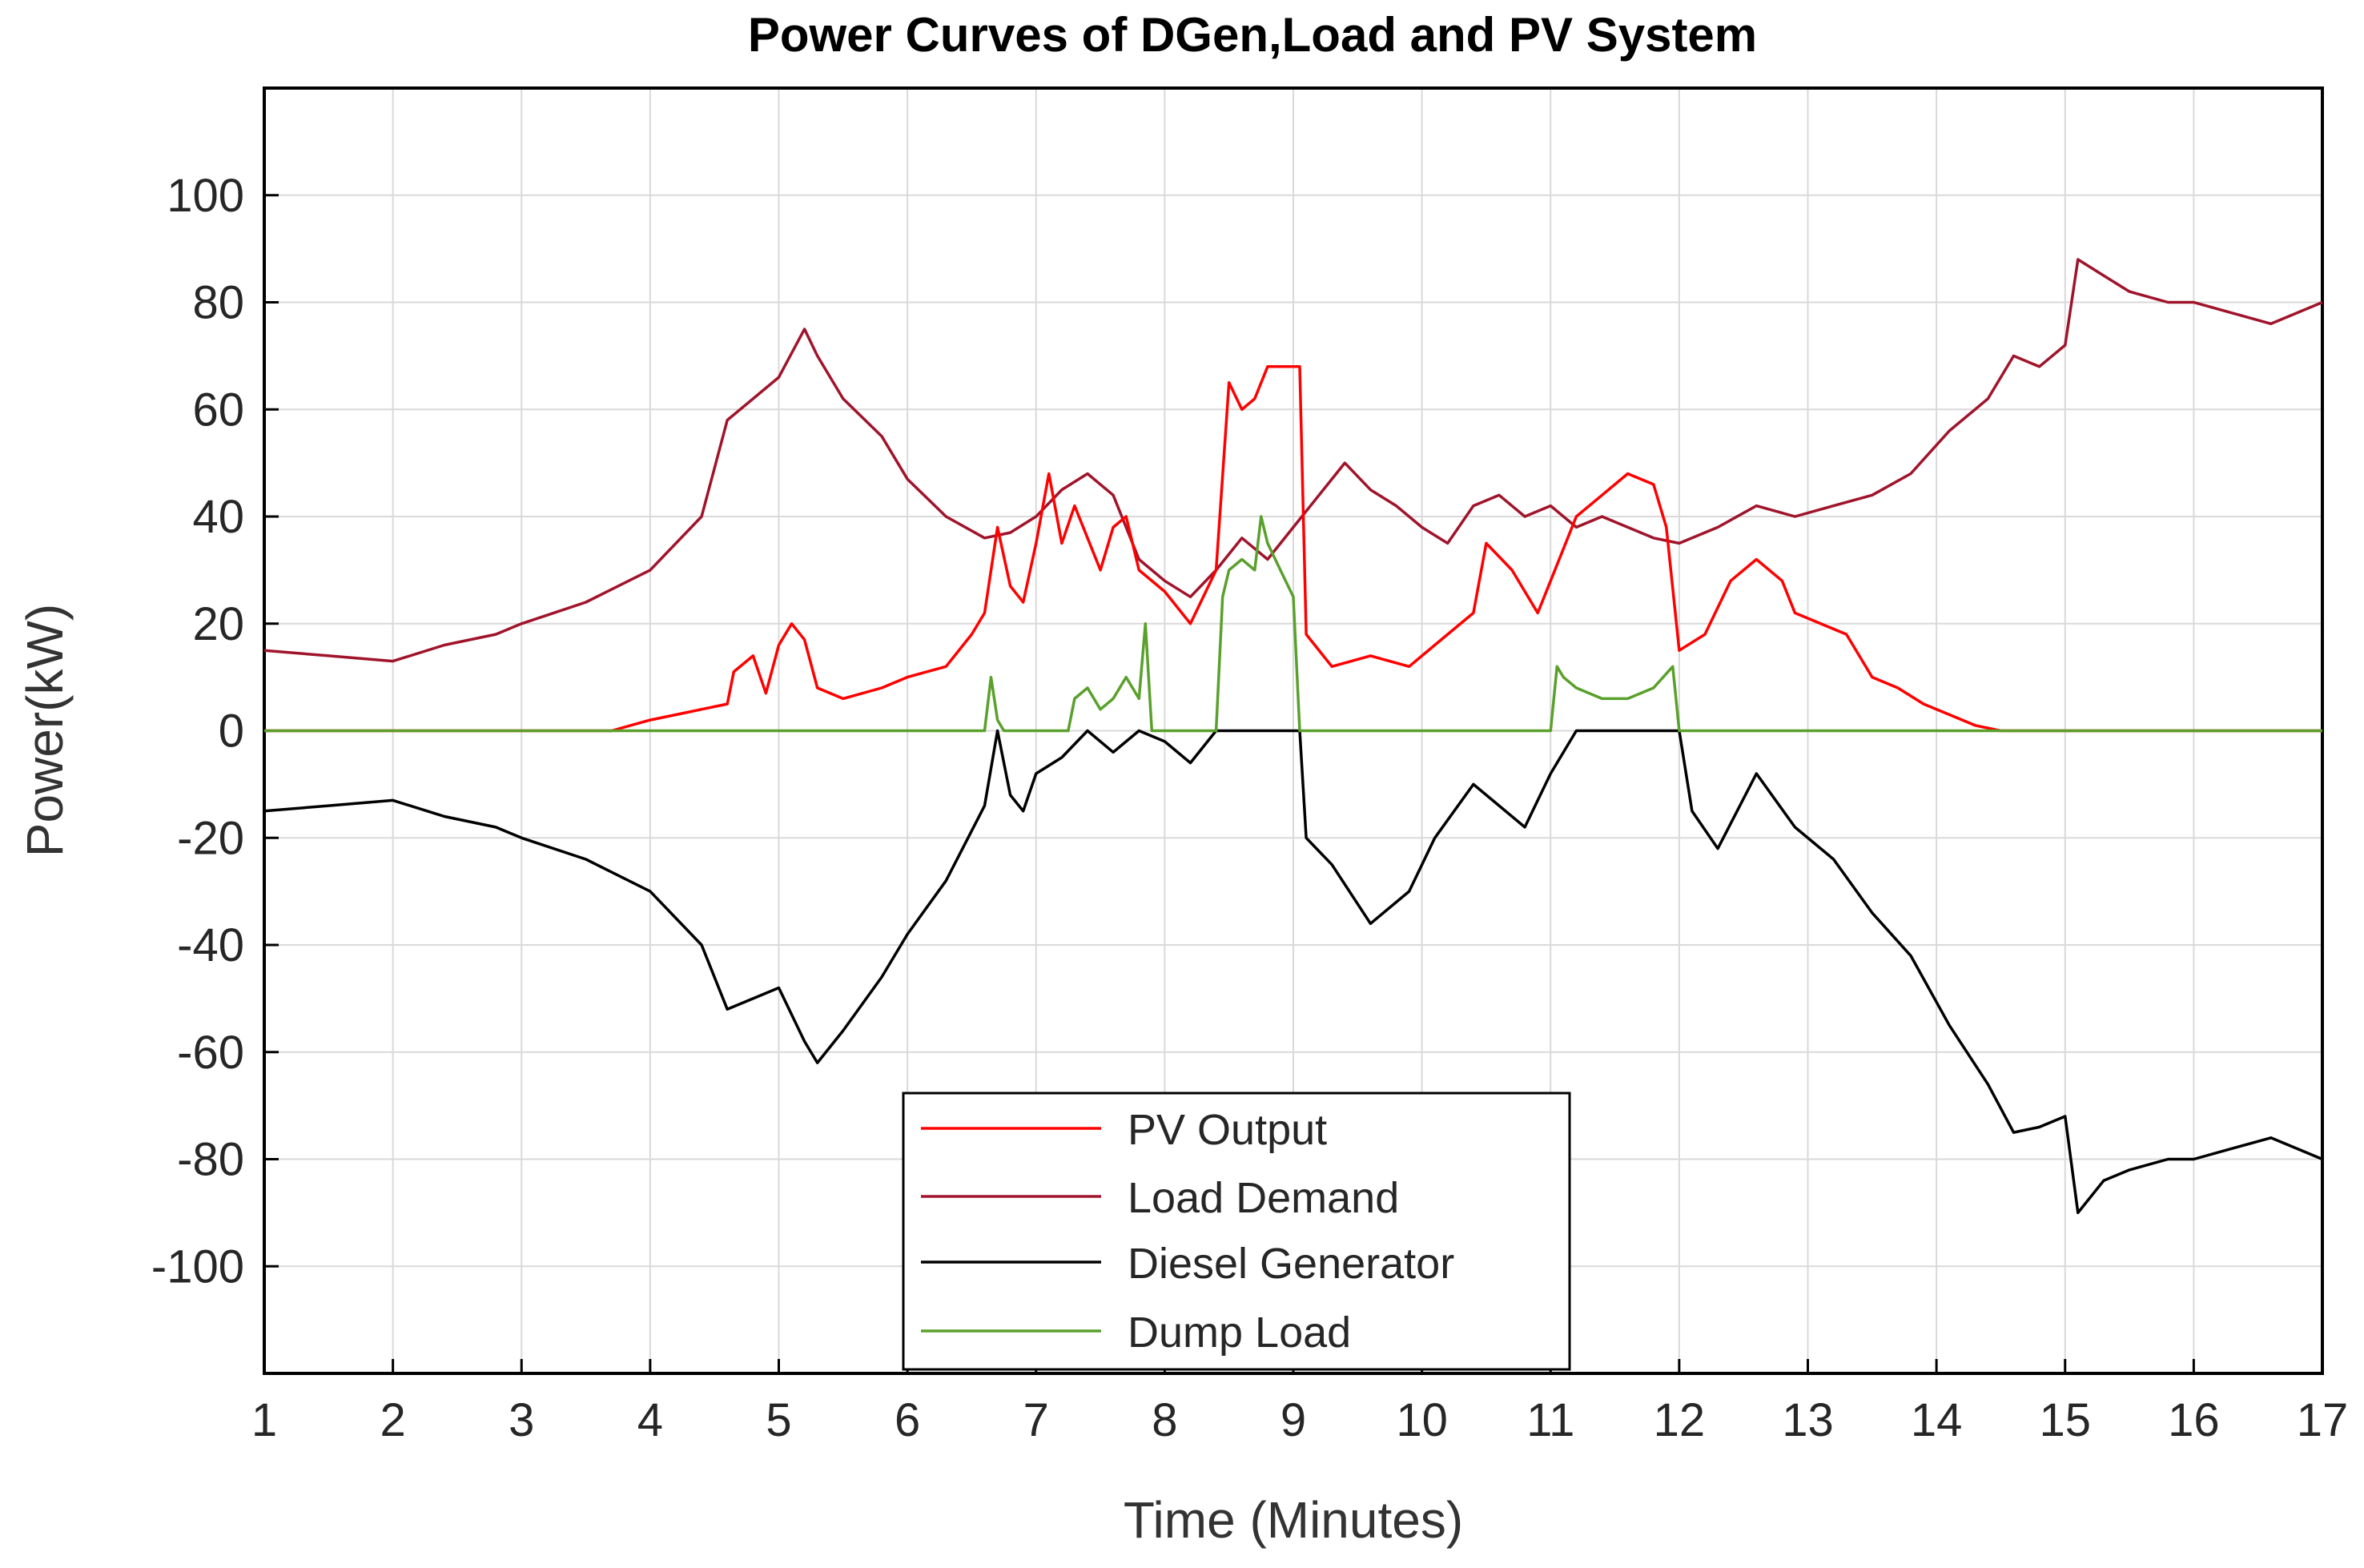 The height and width of the screenshot is (1568, 2364). Describe the element at coordinates (2323, 1420) in the screenshot. I see `x-tick-label: 17` at that location.